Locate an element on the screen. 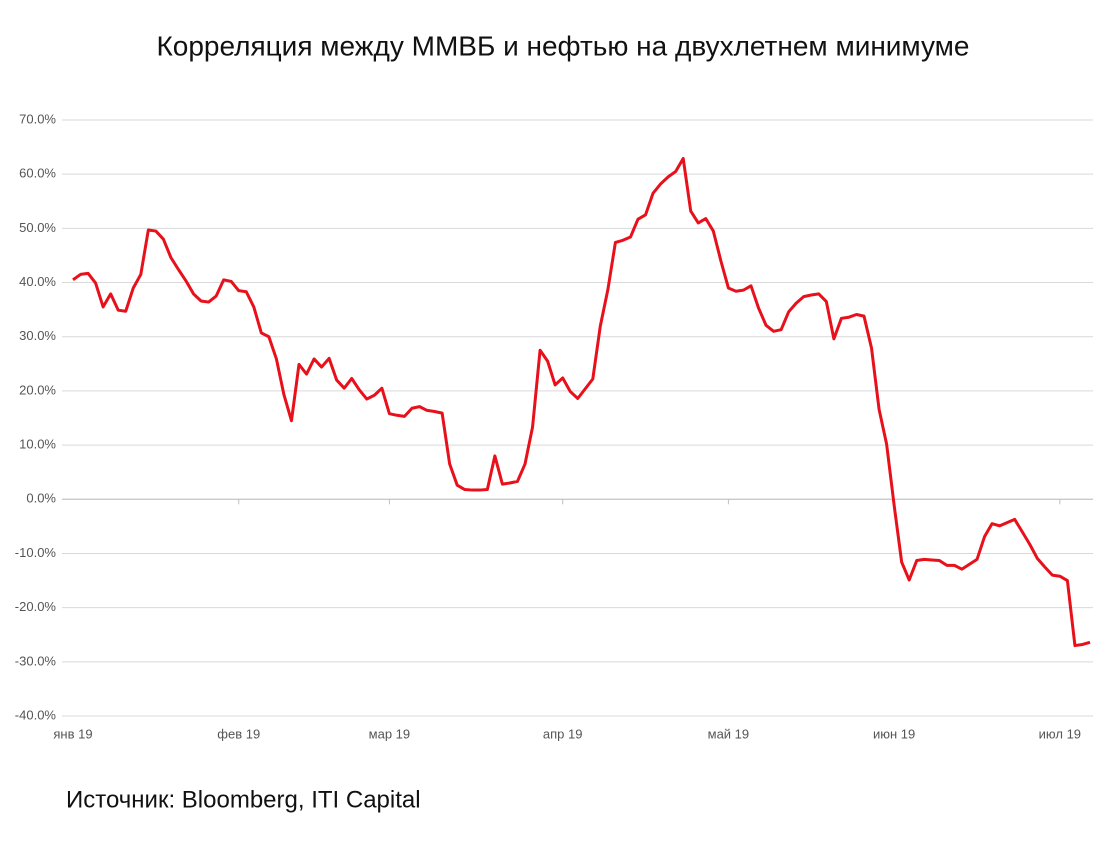 The height and width of the screenshot is (843, 1111). y-tick-label: 70.0% is located at coordinates (37, 118).